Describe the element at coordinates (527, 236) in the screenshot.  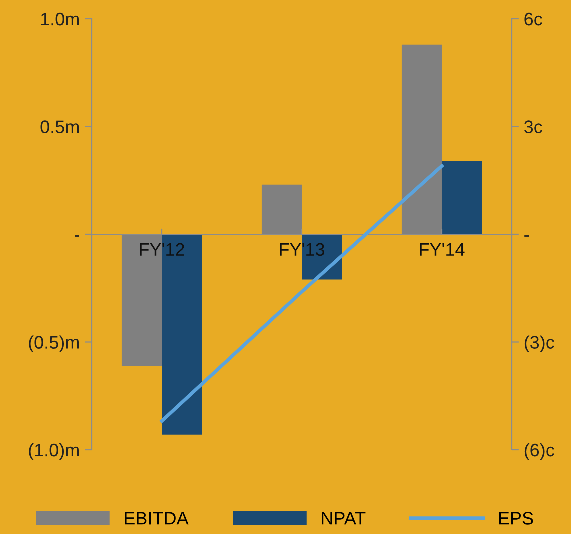
I see `y2-tick-label: -` at that location.